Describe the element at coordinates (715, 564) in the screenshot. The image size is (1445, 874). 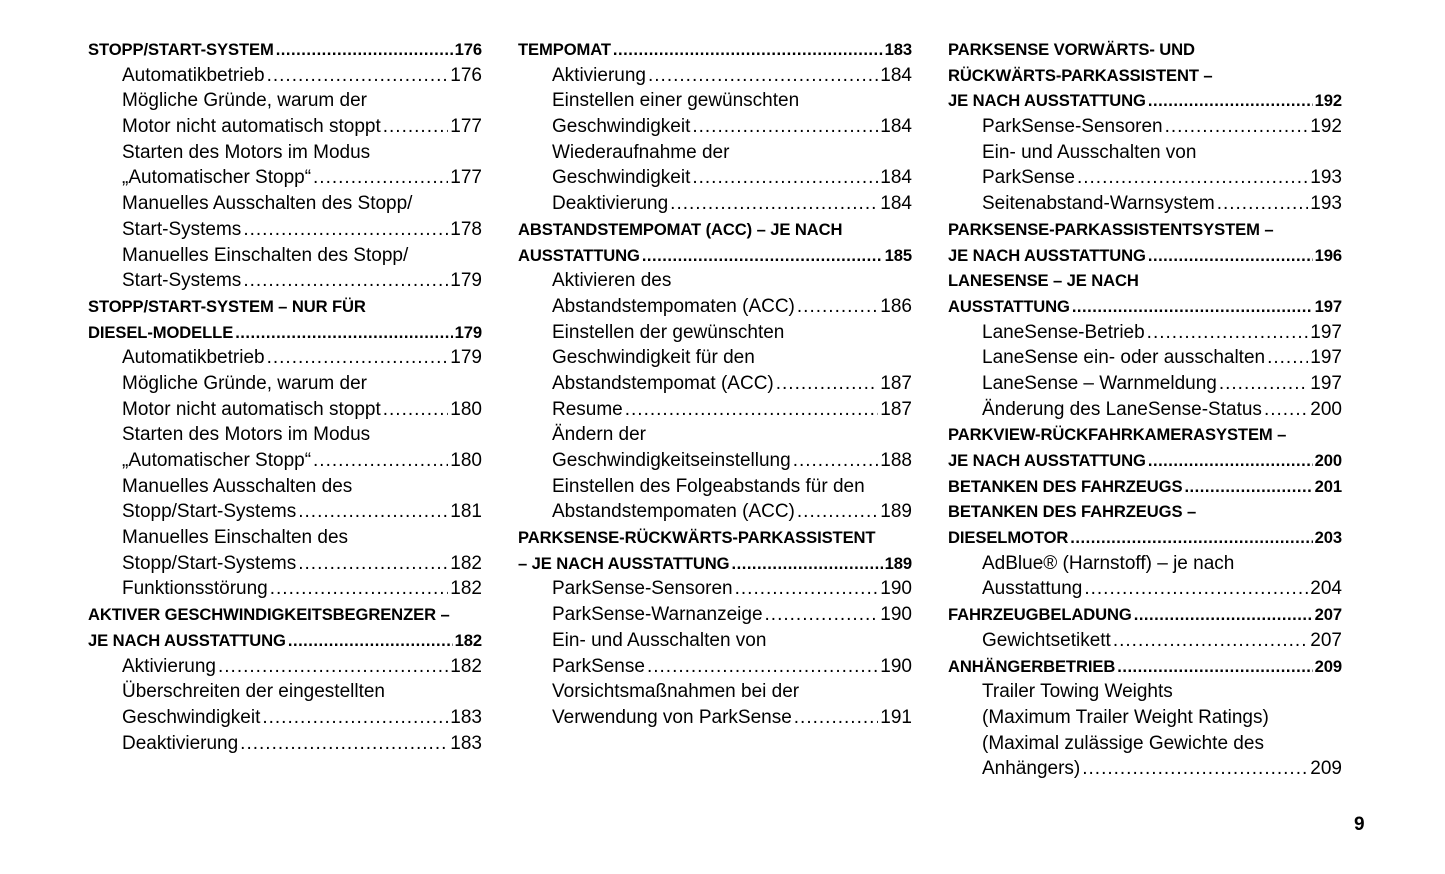
I see `toc-line: – JE NACH AUSSTATTUNG 189` at that location.